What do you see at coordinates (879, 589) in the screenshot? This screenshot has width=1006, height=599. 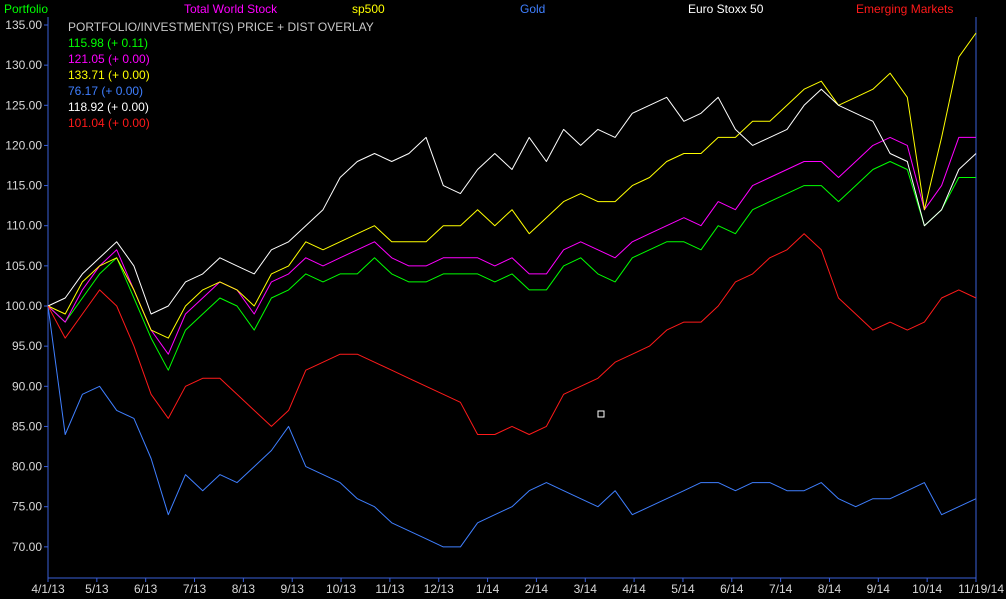 I see `x-tick-label: 9/14` at bounding box center [879, 589].